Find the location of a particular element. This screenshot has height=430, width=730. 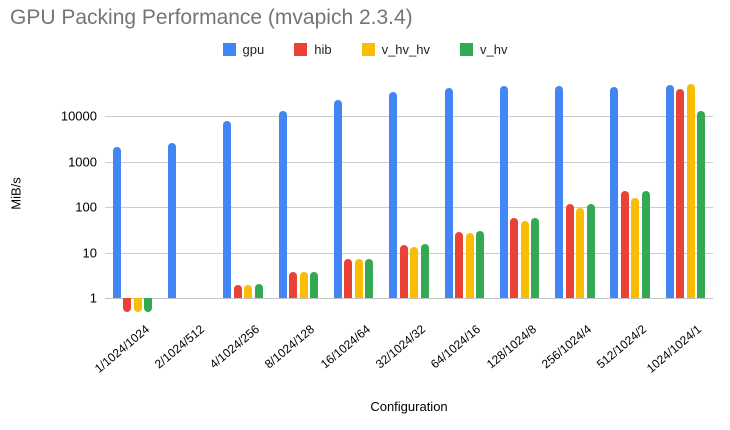

legend-item-hib: hib is located at coordinates (313, 49).